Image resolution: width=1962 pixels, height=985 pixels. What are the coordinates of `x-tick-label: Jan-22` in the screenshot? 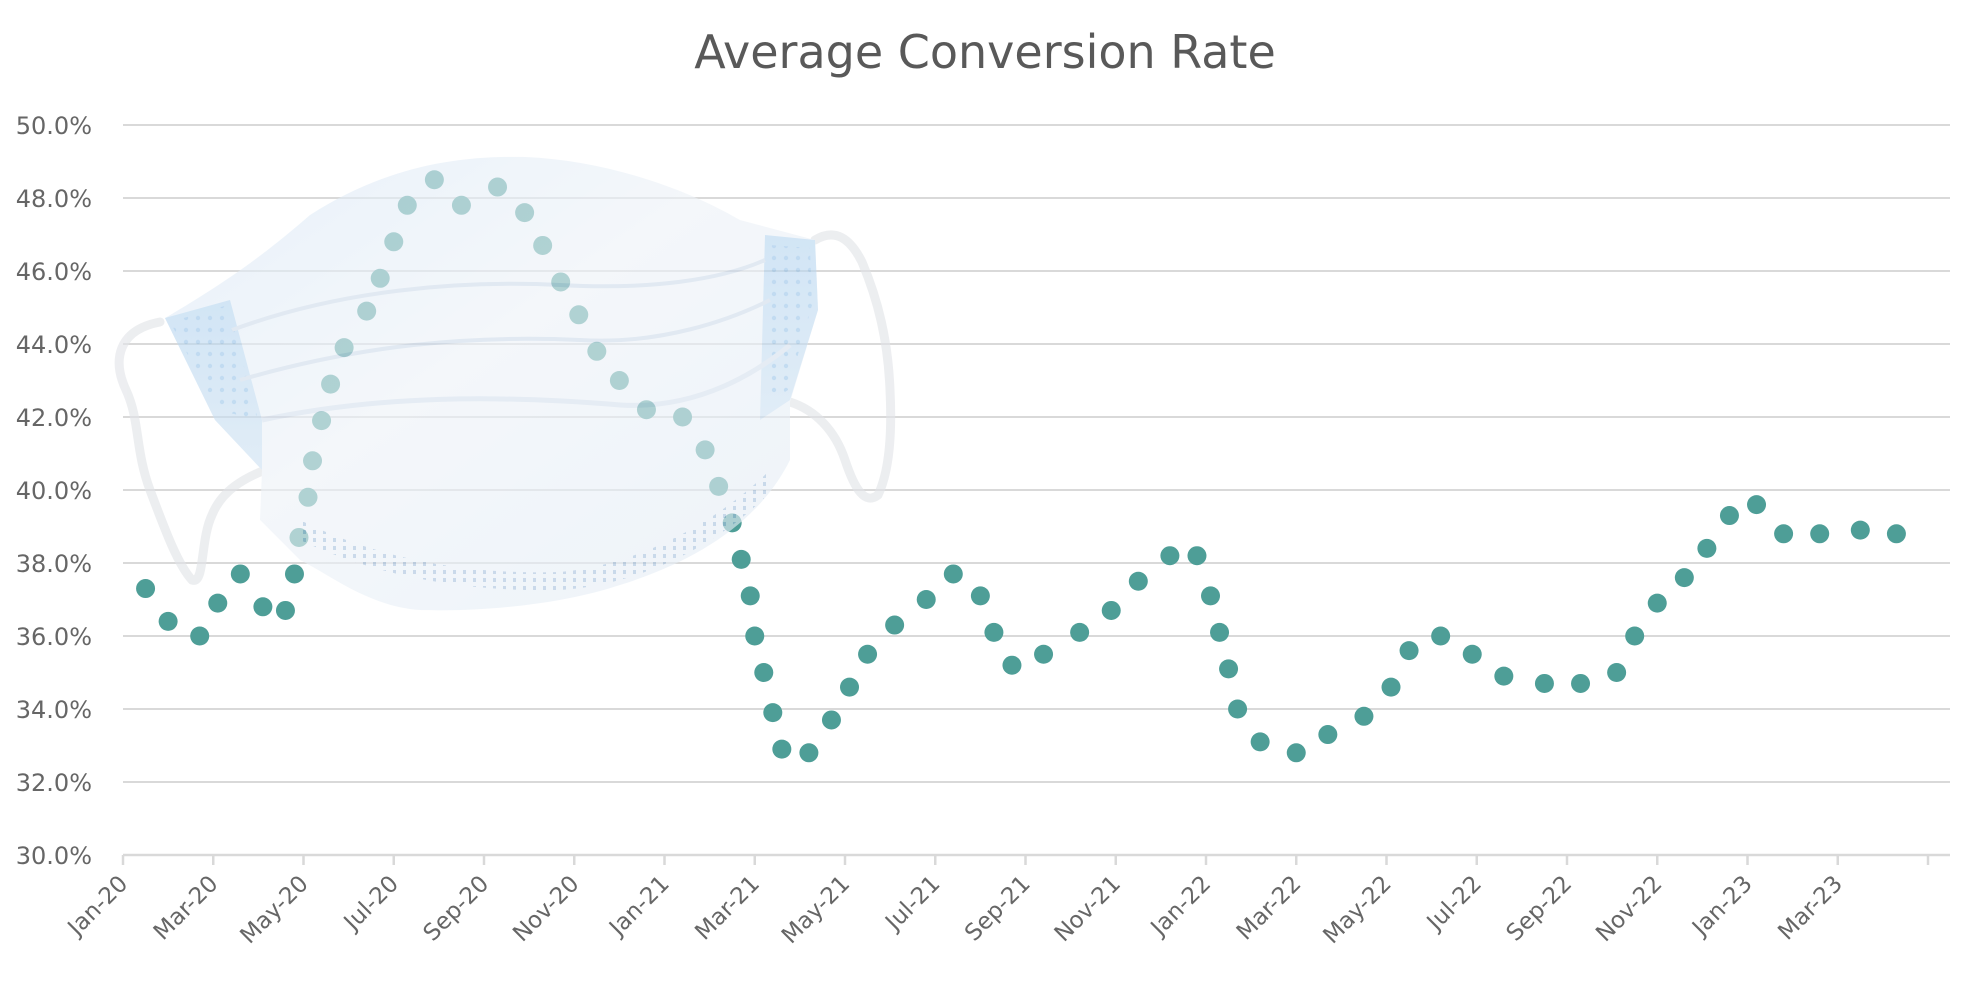 It's located at (1180, 906).